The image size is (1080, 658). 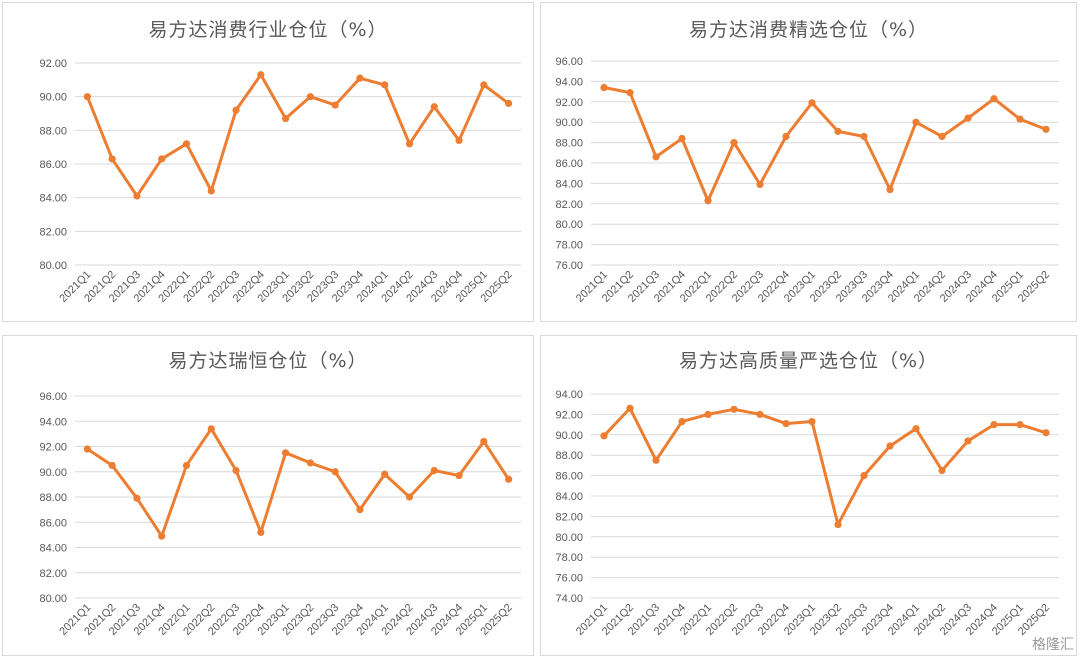 I want to click on chart-title: 易方达高质量严选仓位（%）, so click(x=808, y=361).